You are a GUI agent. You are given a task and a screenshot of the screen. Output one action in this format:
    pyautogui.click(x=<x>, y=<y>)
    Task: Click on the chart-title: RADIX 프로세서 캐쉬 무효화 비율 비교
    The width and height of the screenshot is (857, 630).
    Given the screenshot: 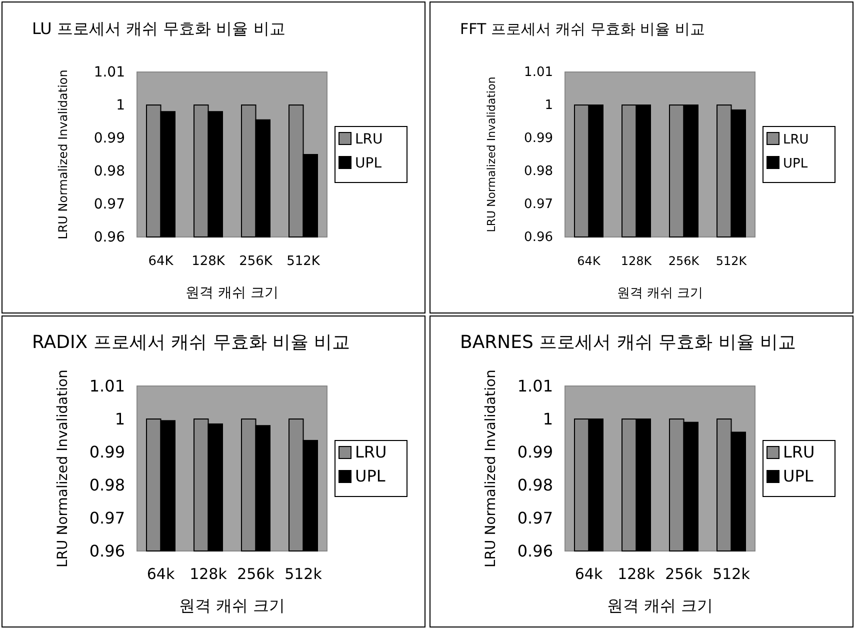 What is the action you would take?
    pyautogui.click(x=191, y=342)
    